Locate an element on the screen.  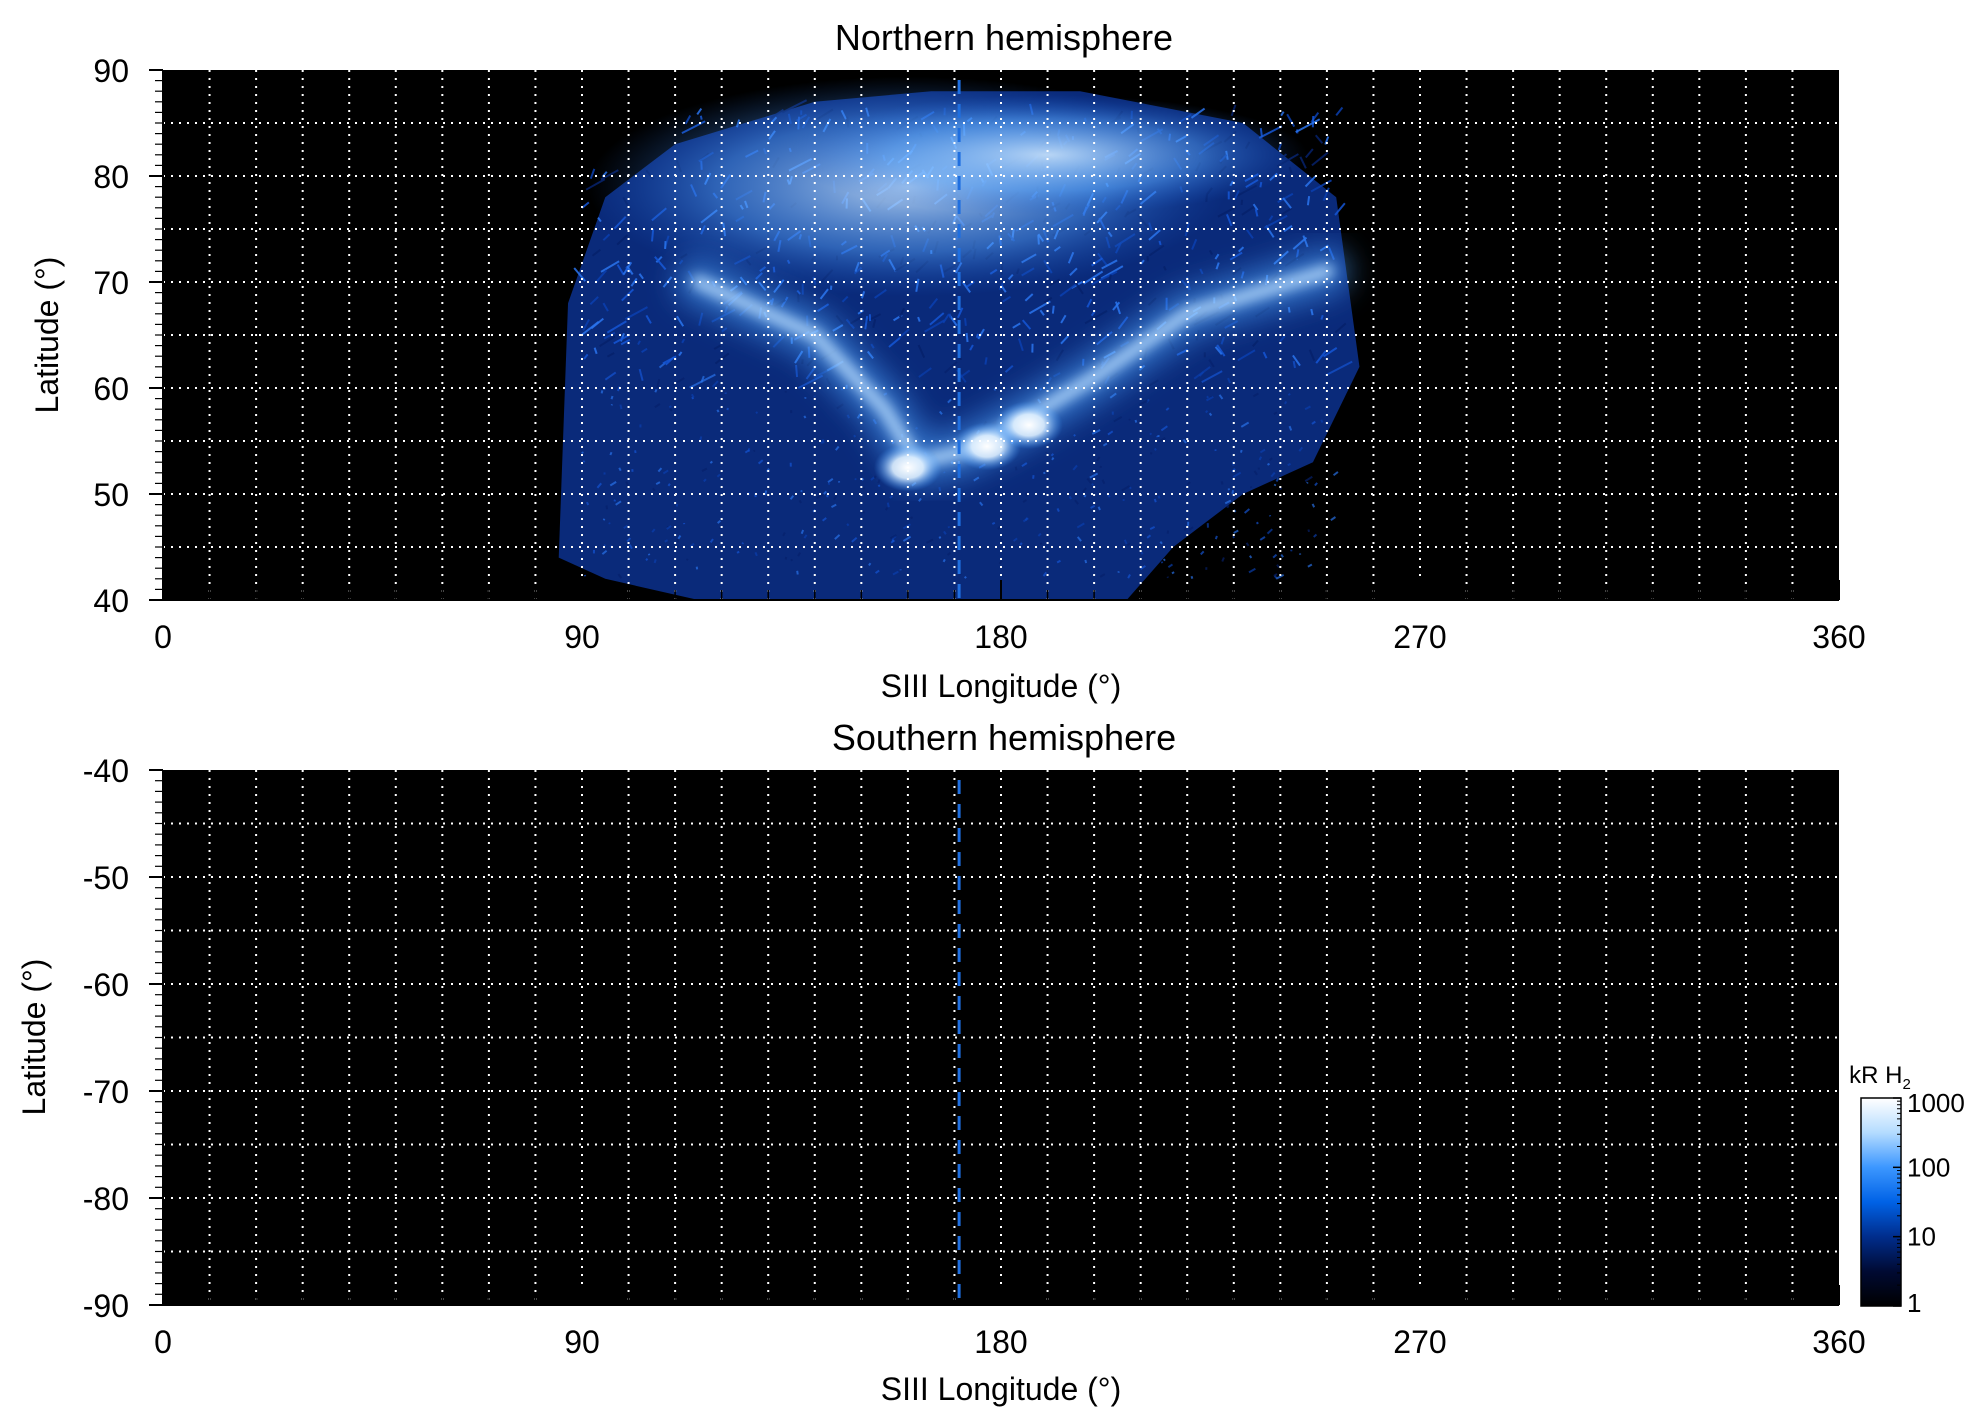
y-tick-label: -50 is located at coordinates (106, 878).